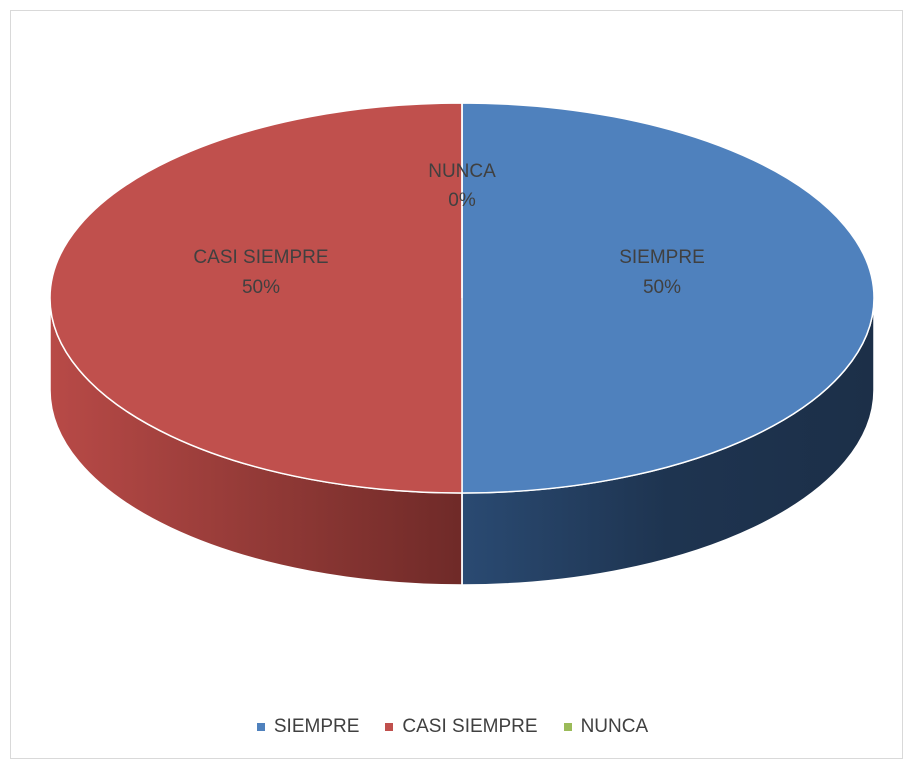 The width and height of the screenshot is (905, 761). Describe the element at coordinates (260, 727) in the screenshot. I see `legend-swatch-siempre` at that location.